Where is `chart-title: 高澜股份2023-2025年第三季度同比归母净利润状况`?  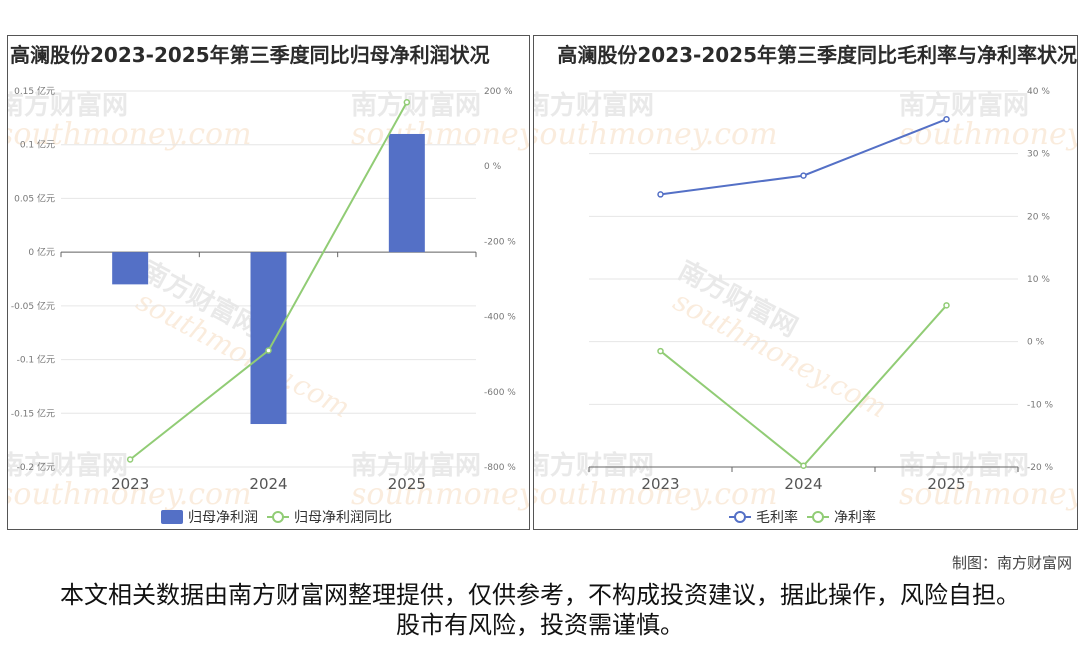
chart-title: 高澜股份2023-2025年第三季度同比归母净利润状况 is located at coordinates (250, 55).